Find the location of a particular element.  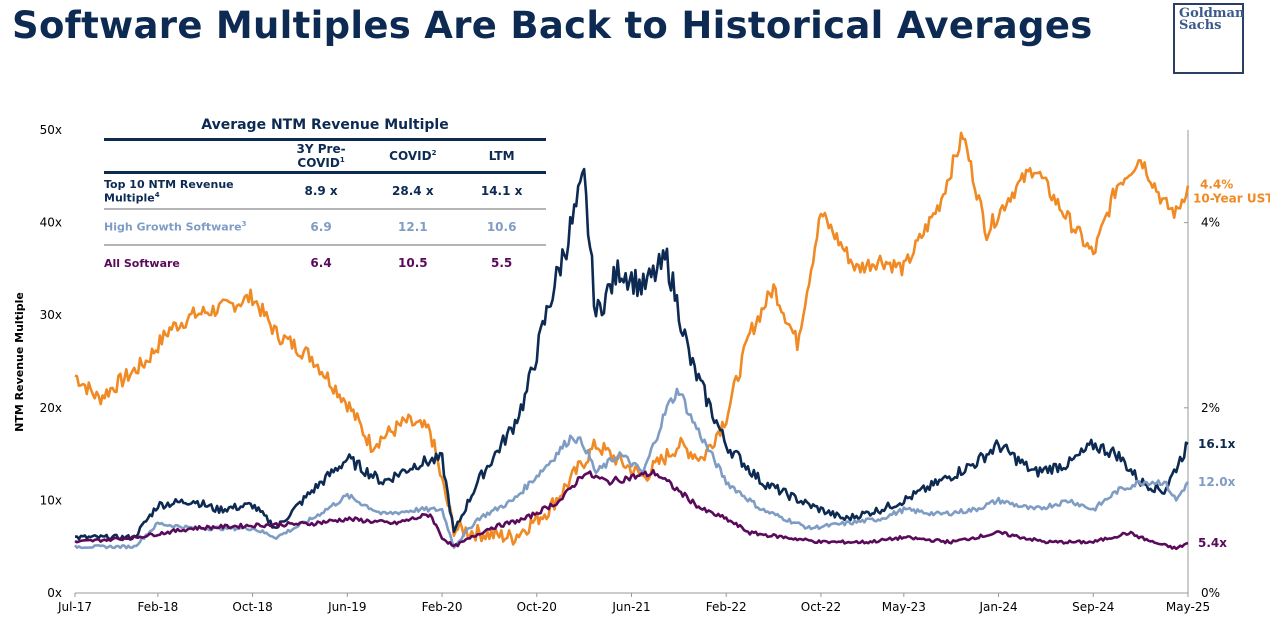

series-line-all-software is located at coordinates (631, 509).